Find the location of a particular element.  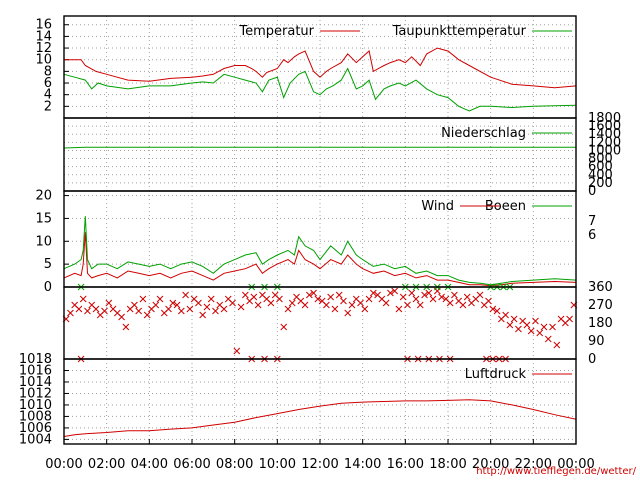

x-tick-label: 20:00 is located at coordinates (490, 464).